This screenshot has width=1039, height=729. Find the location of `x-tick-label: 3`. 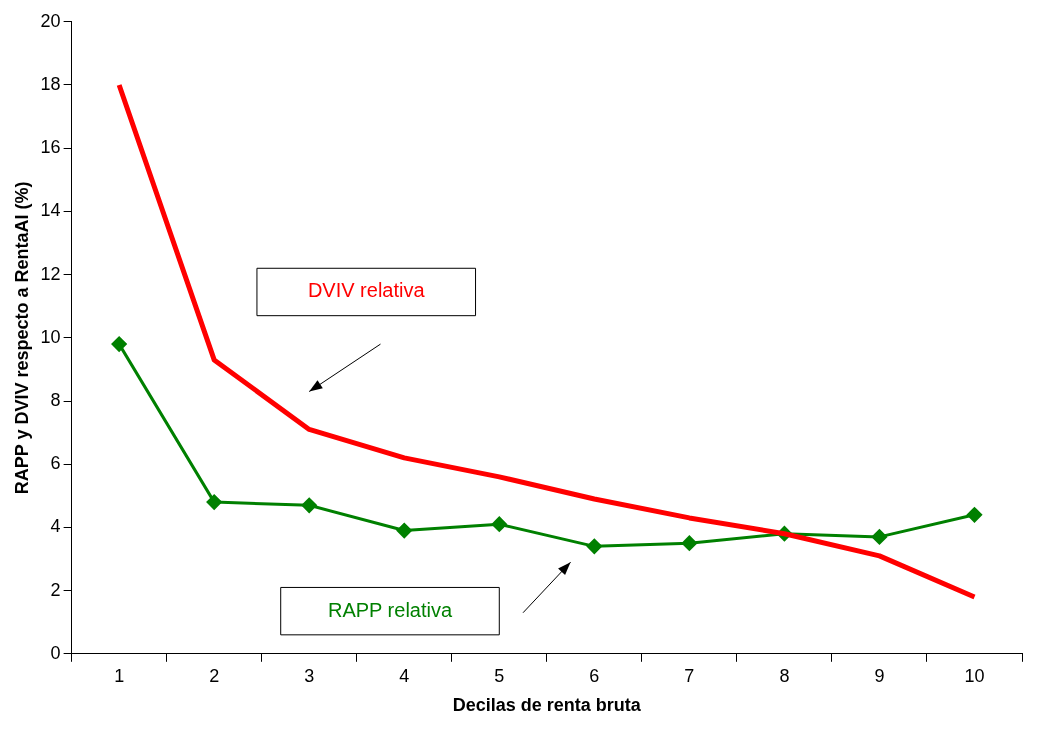

x-tick-label: 3 is located at coordinates (309, 675).